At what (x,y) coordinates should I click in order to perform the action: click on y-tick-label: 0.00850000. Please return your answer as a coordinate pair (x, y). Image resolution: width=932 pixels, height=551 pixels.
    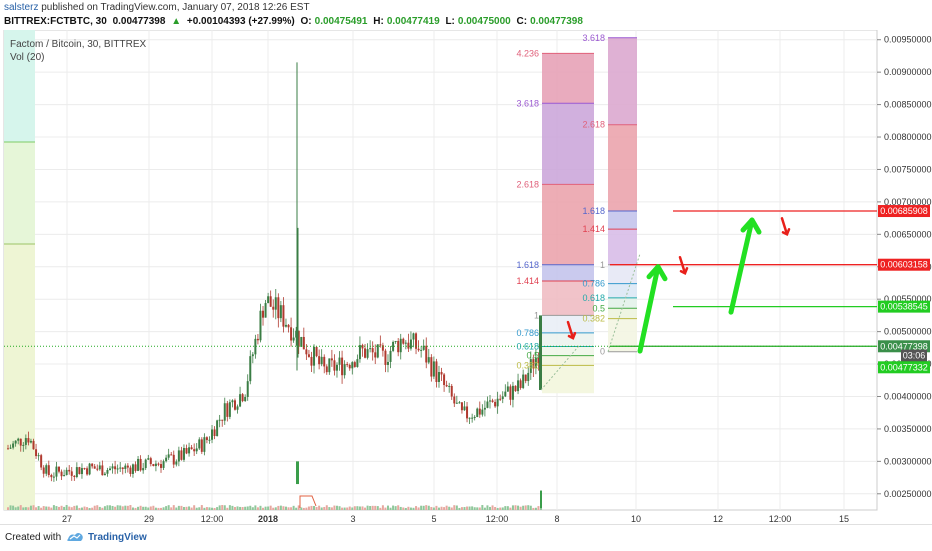
    Looking at the image, I should click on (908, 105).